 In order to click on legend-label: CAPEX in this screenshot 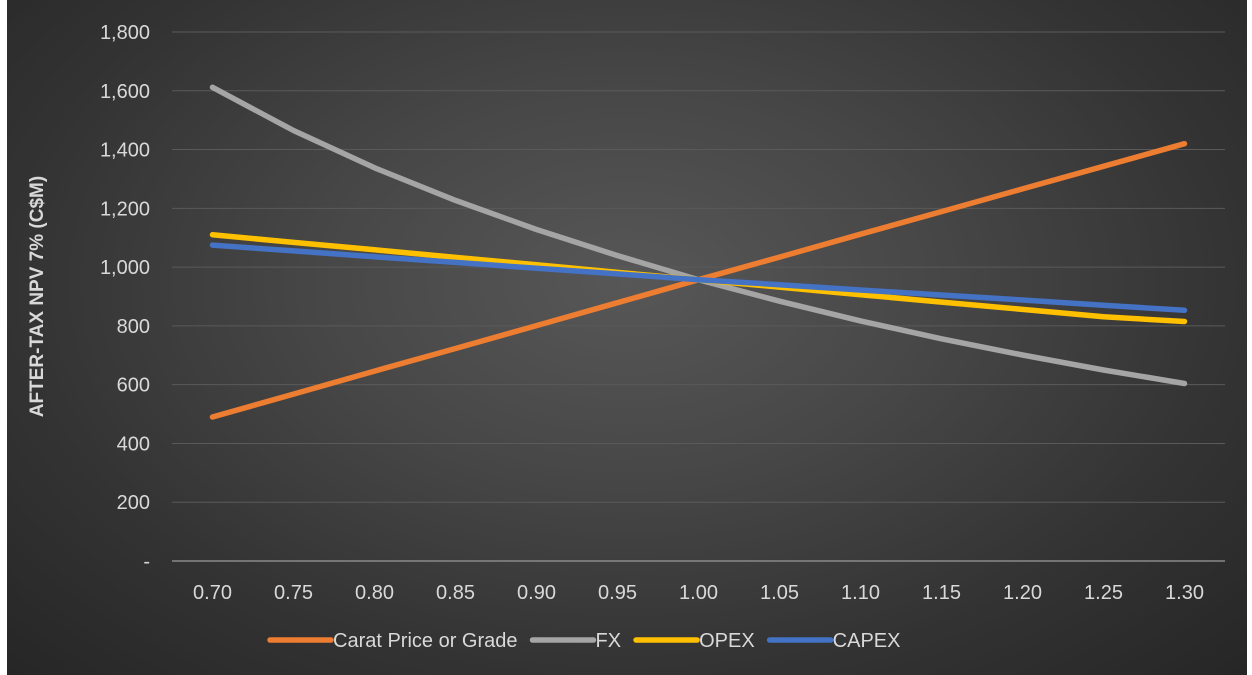, I will do `click(867, 641)`.